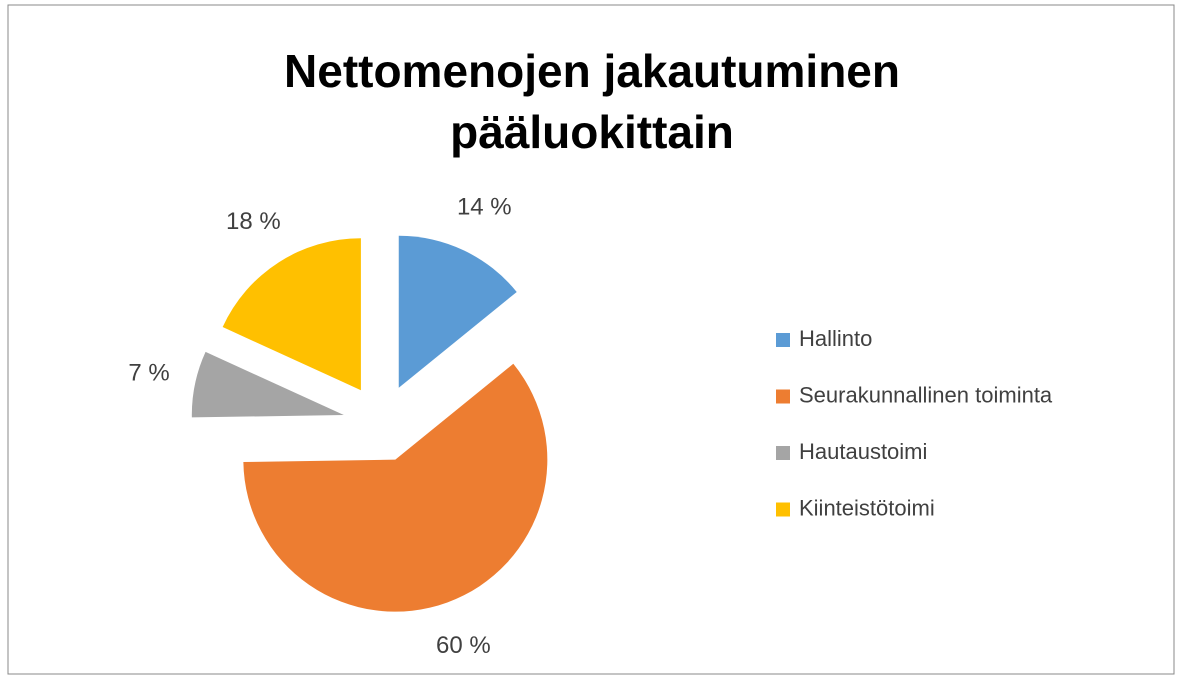 The image size is (1180, 675). I want to click on legend-label: Hautaustoimi, so click(863, 451).